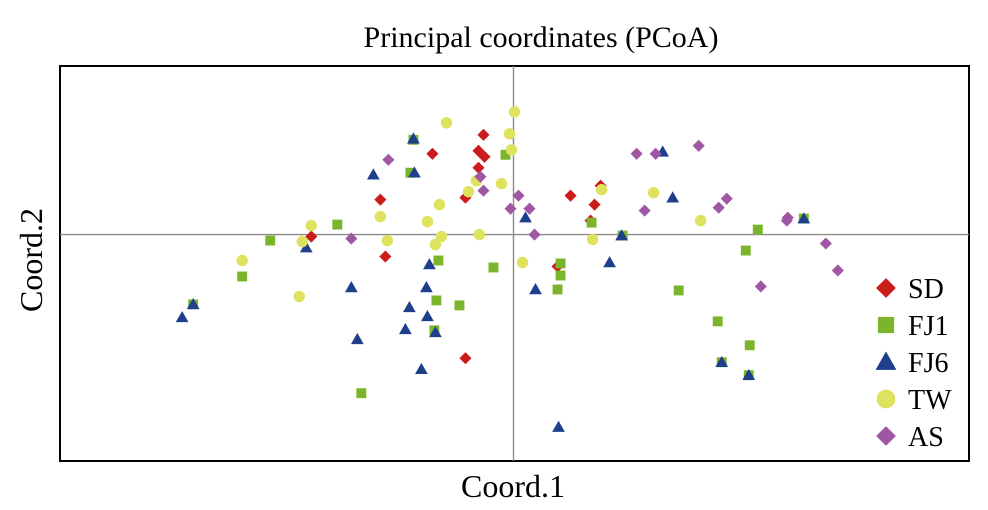  I want to click on y-axis-label: Coord.2, so click(31, 260).